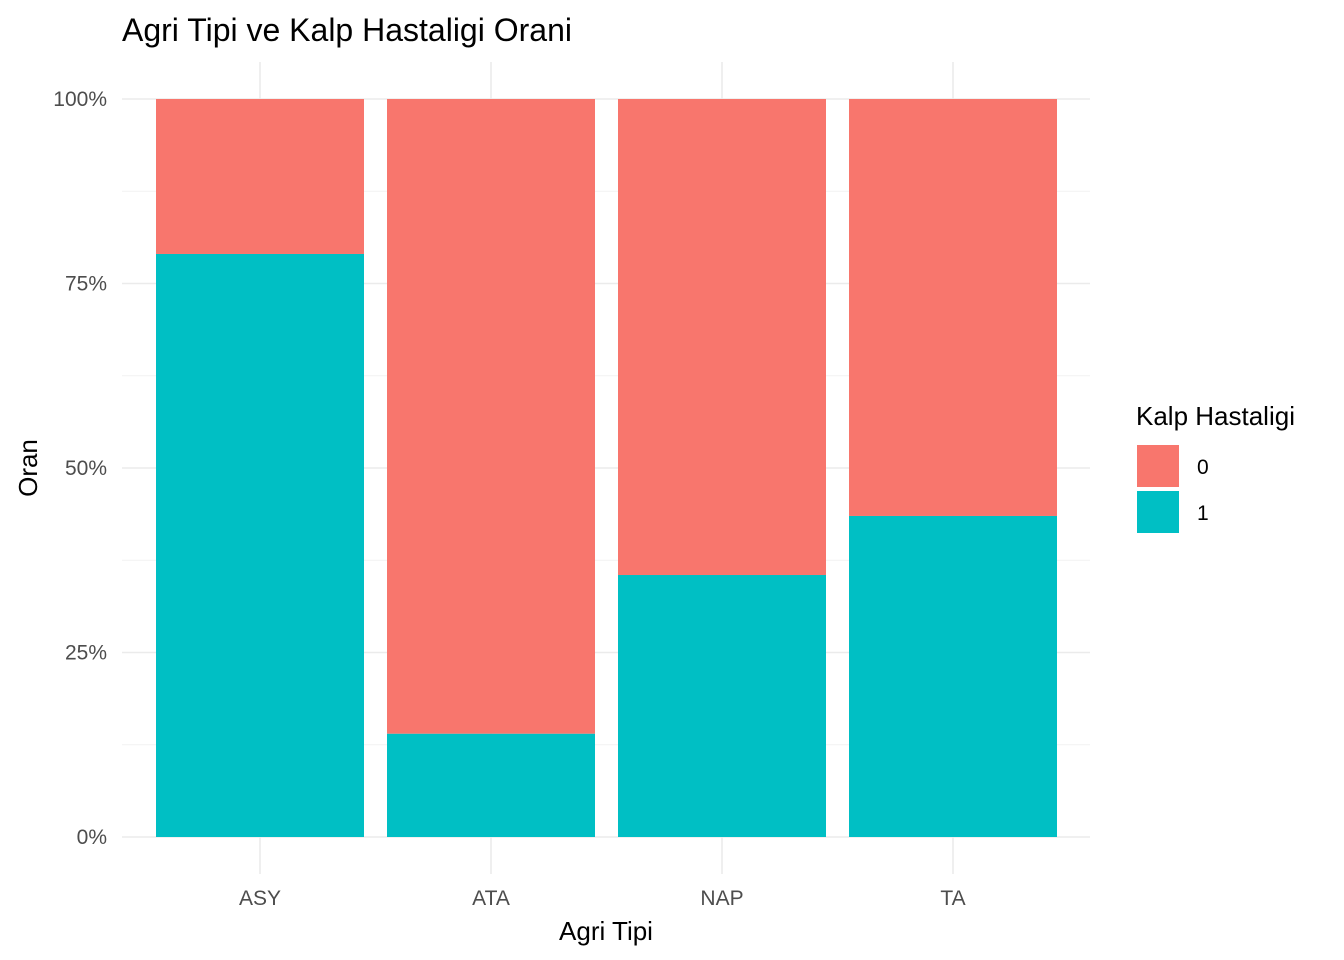 This screenshot has width=1344, height=960. I want to click on x-tick-label: ASY, so click(260, 898).